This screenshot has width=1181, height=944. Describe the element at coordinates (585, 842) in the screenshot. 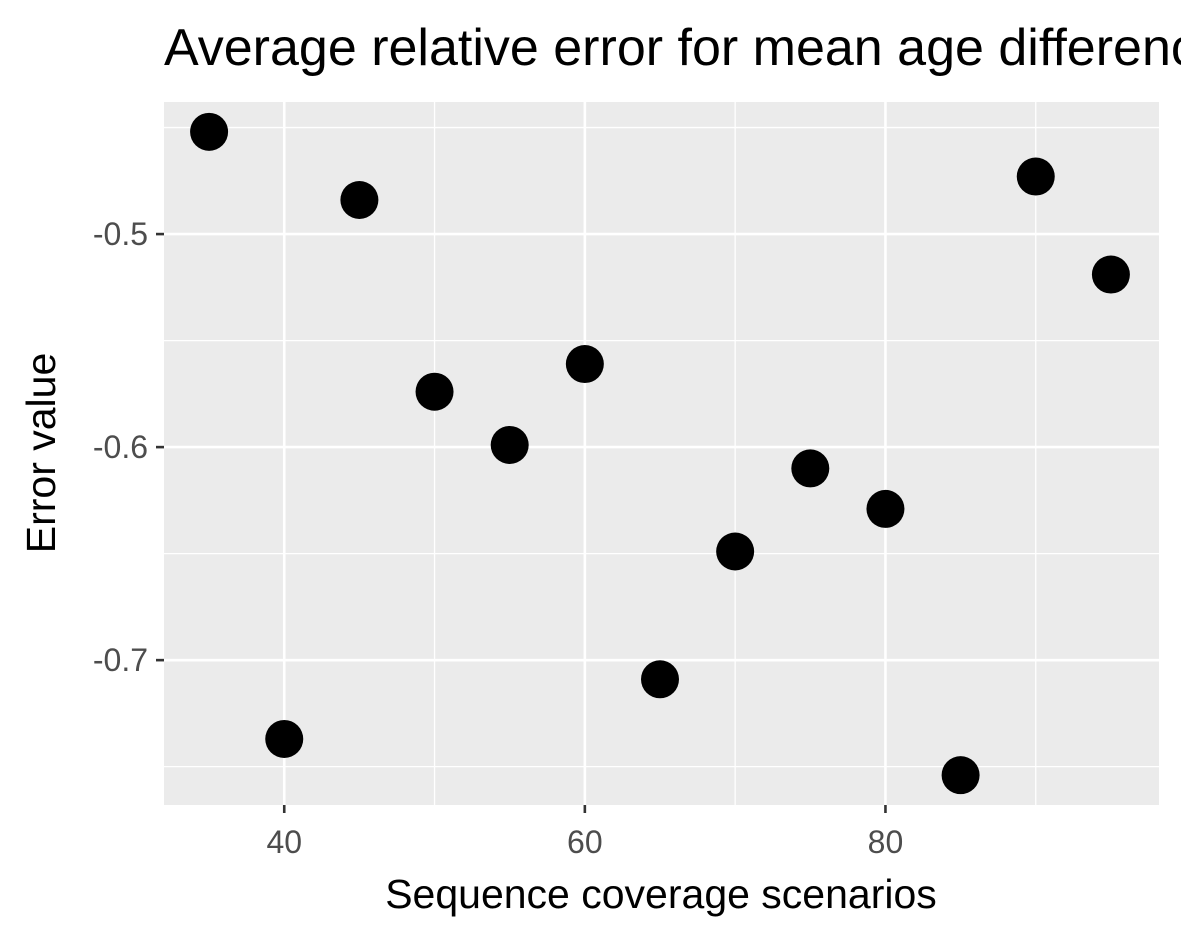

I see `x-tick-label: 60` at that location.